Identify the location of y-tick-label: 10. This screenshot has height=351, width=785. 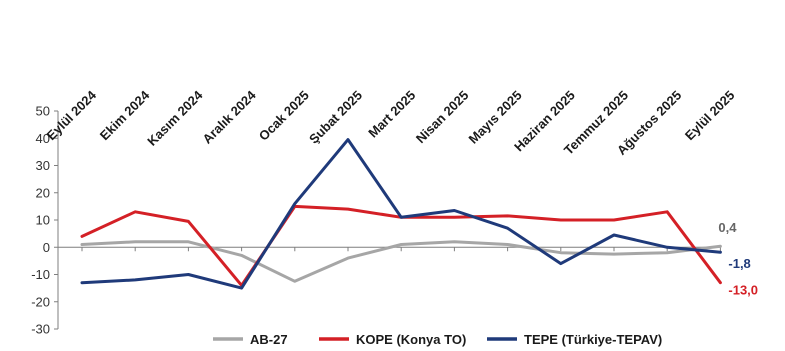
(43, 220).